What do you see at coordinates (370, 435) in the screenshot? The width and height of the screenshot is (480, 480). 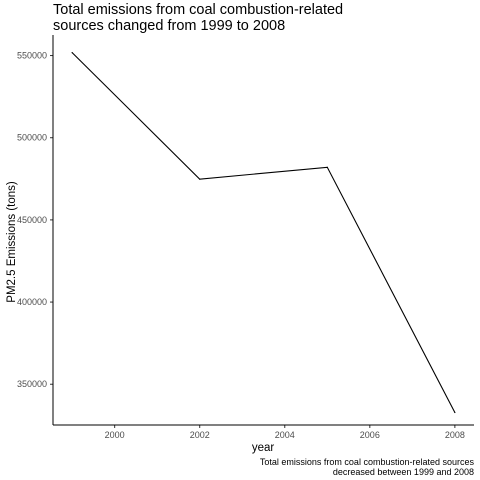 I see `x-tick-label: 2006` at bounding box center [370, 435].